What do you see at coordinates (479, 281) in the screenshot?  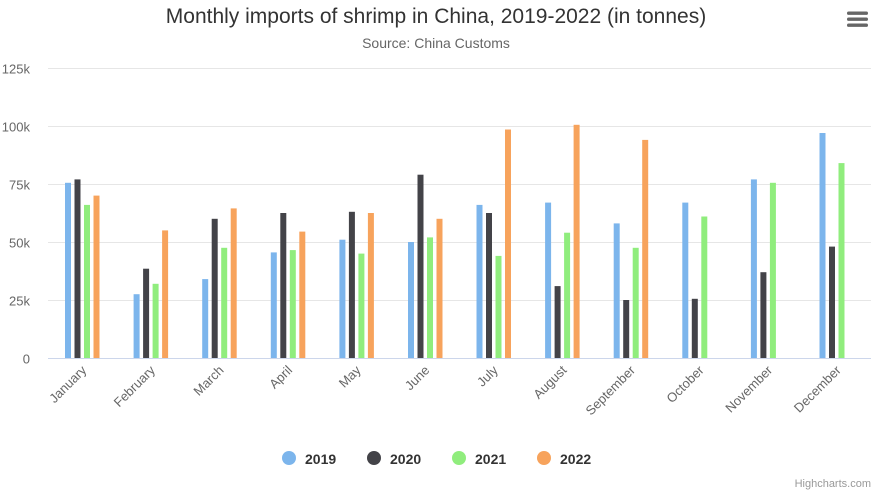 I see `bar-2019-july` at bounding box center [479, 281].